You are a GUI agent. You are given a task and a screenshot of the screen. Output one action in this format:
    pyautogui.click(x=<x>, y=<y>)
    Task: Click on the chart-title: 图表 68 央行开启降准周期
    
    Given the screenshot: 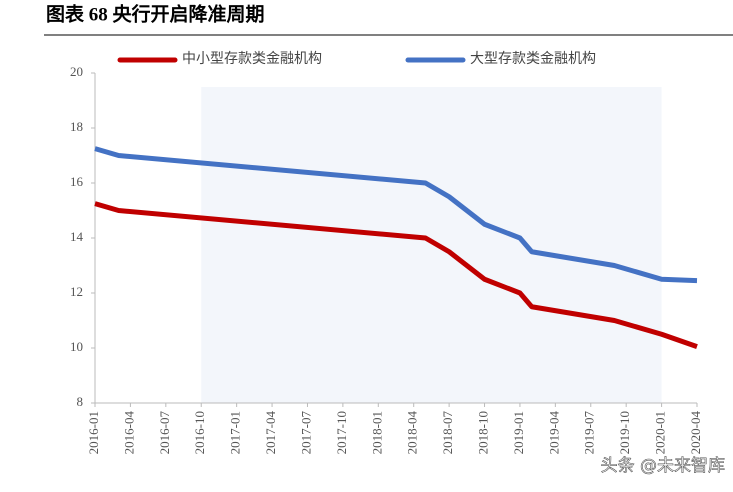 What is the action you would take?
    pyautogui.click(x=155, y=13)
    